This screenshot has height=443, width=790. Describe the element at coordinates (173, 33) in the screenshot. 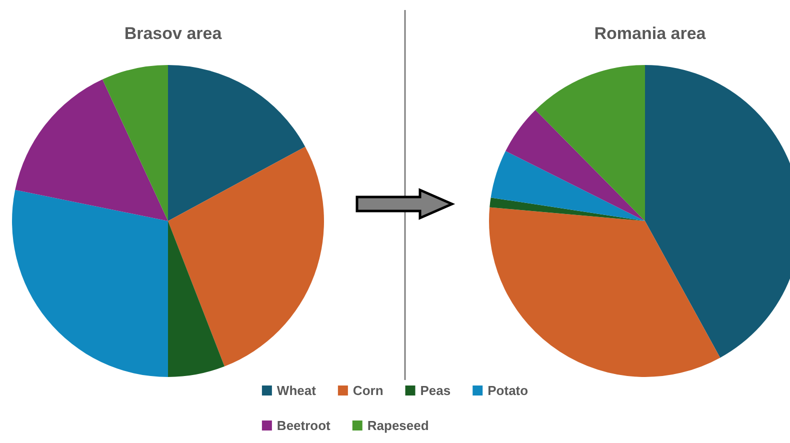

I see `slice-label: Brasov area` at that location.